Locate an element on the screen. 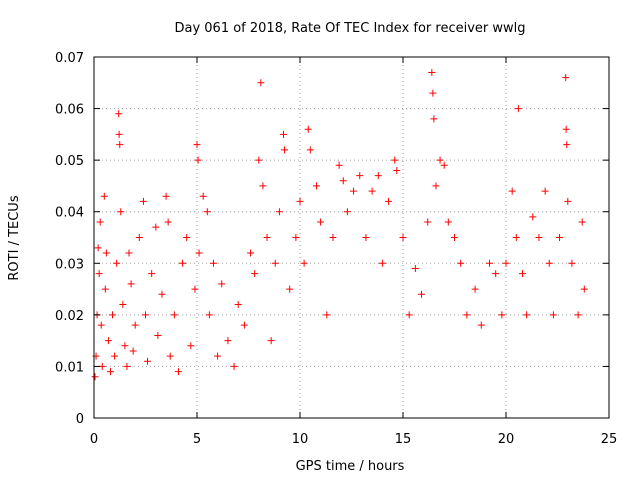  x-tick-label: 20 is located at coordinates (506, 439).